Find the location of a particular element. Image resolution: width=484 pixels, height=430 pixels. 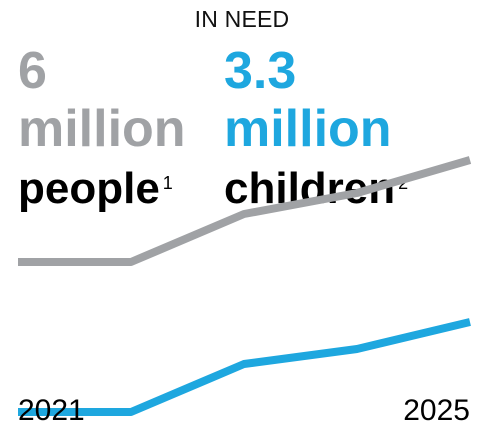

x-tick-2021: 2021 is located at coordinates (51, 410).